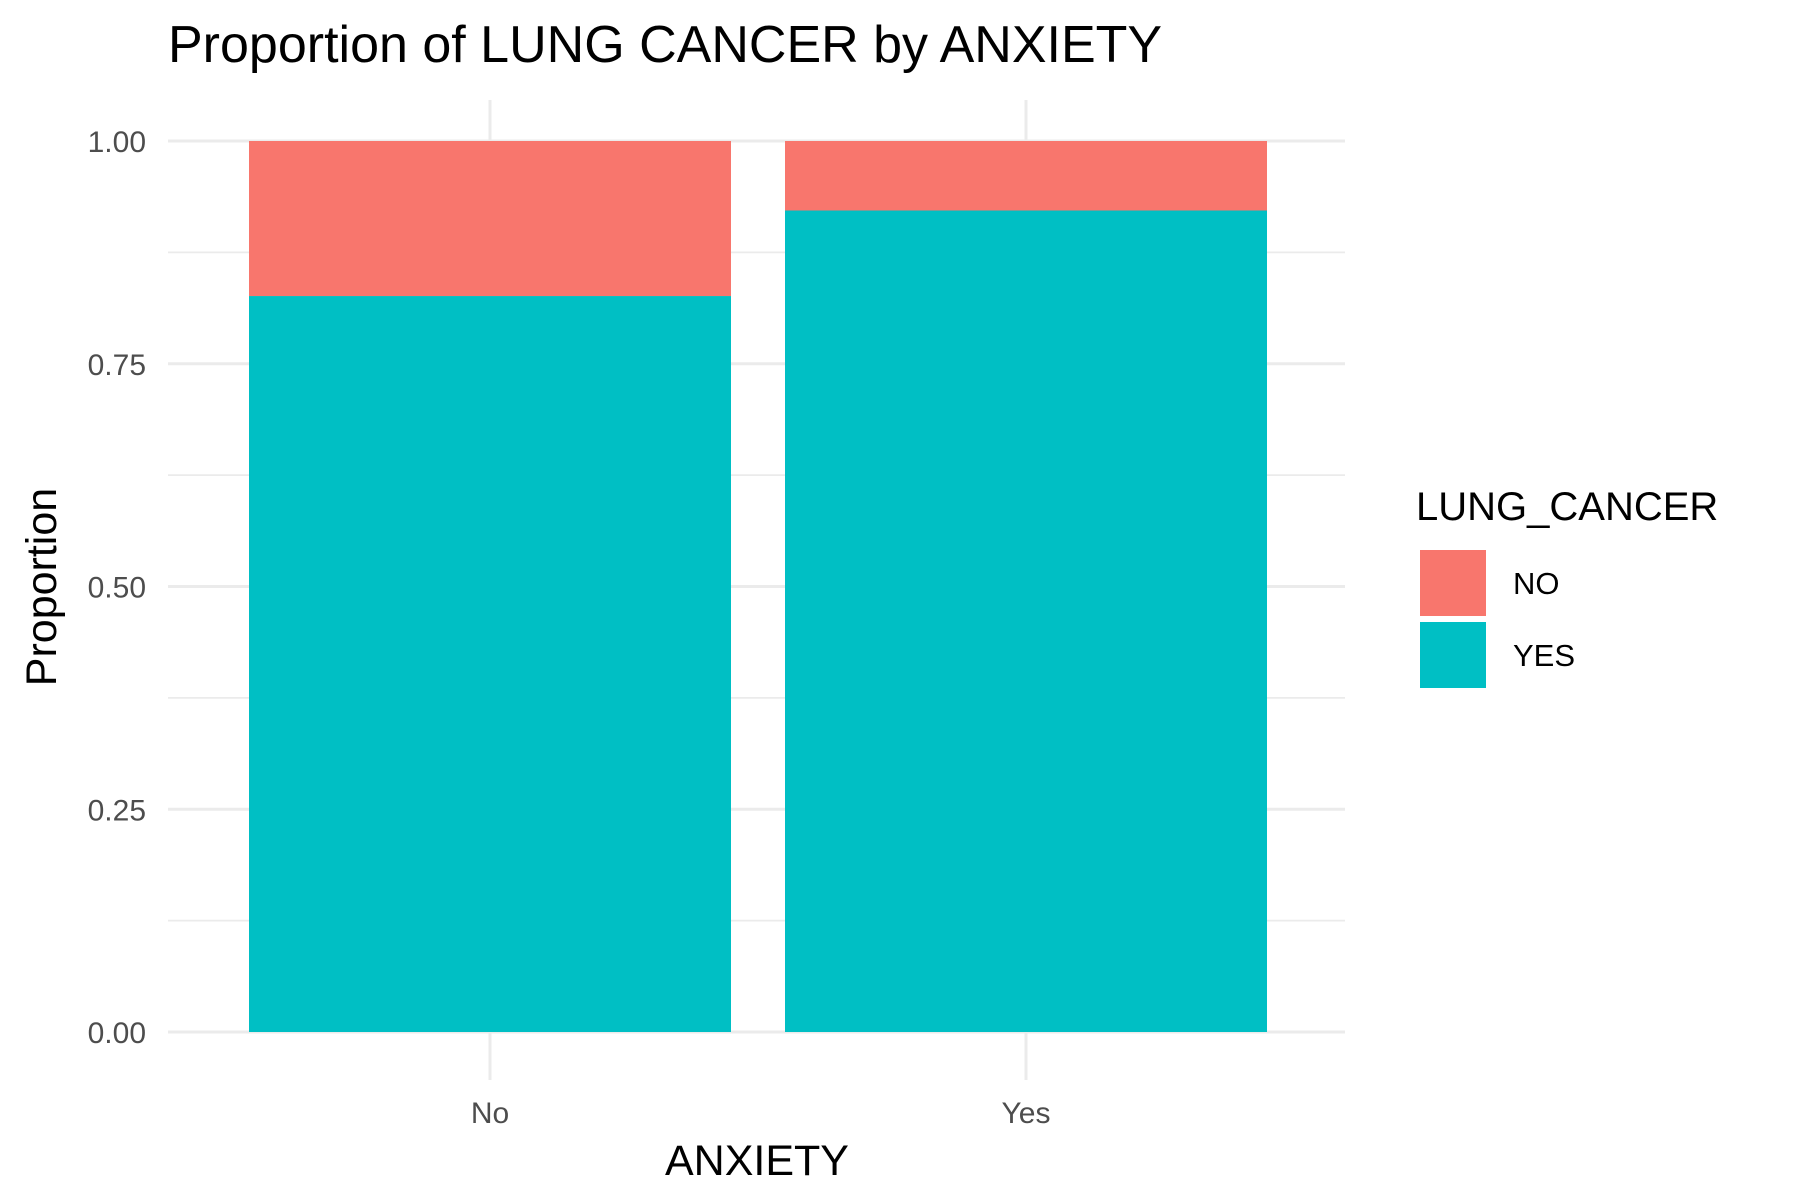  I want to click on y-tick-label: 0.25, so click(117, 810).